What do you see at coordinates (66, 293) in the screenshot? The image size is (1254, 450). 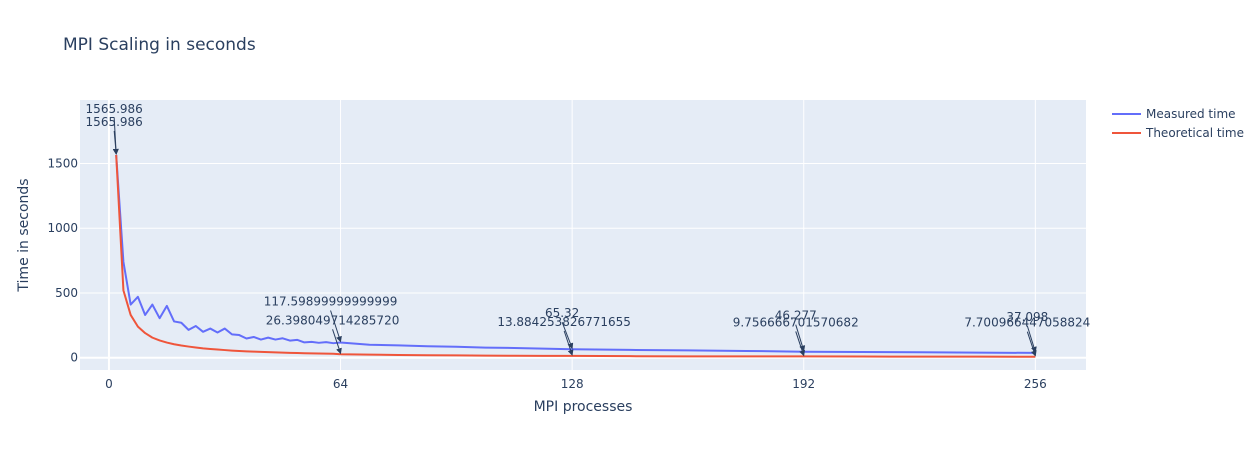 I see `y-tick-label: 500` at bounding box center [66, 293].